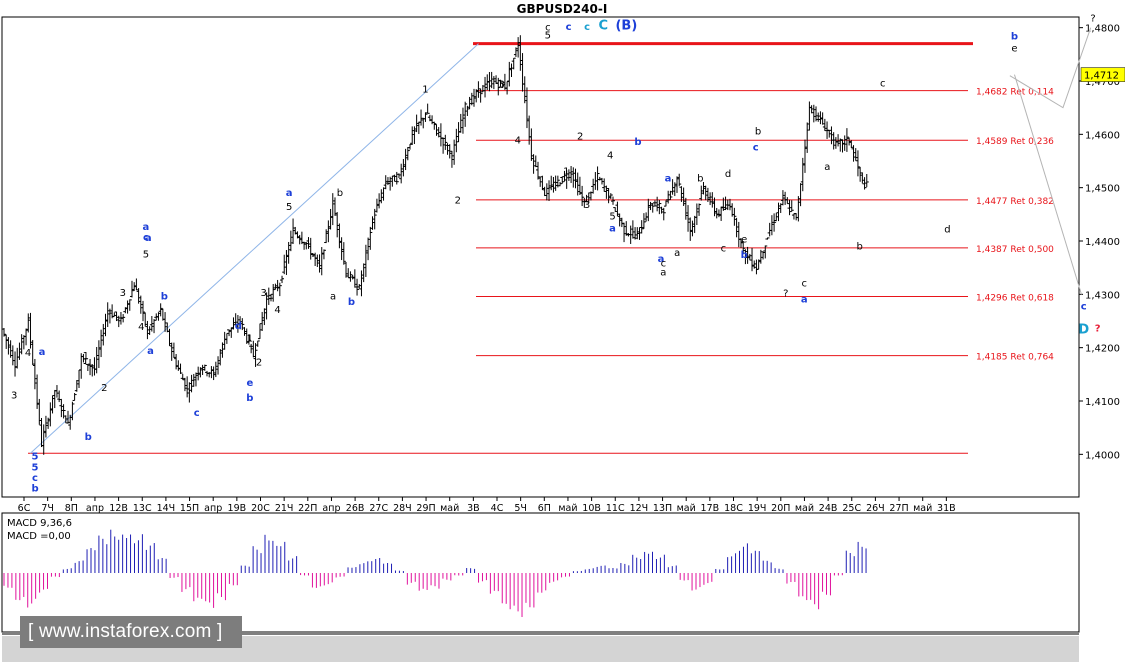 The width and height of the screenshot is (1125, 667). What do you see at coordinates (604, 25) in the screenshot?
I see `wave-label: C` at bounding box center [604, 25].